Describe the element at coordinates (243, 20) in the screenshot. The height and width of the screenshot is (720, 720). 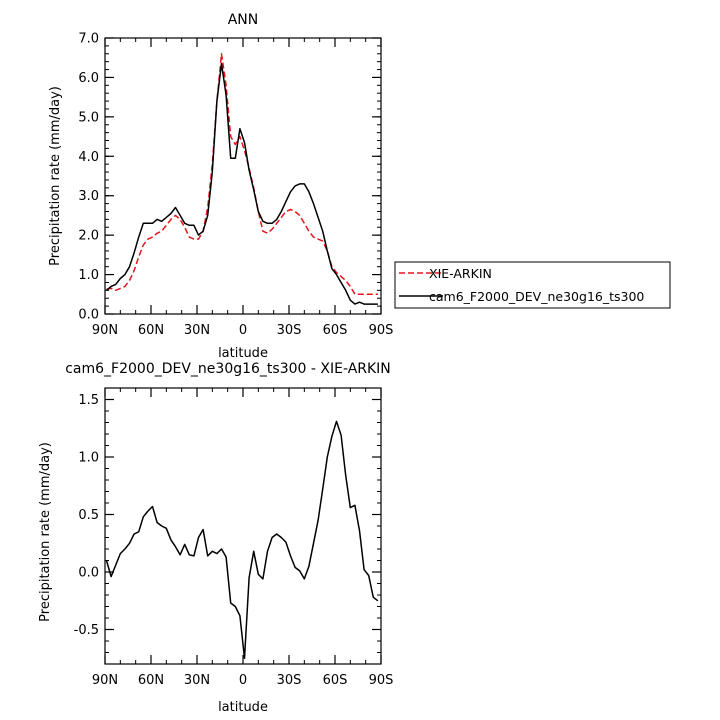
I see `top-title: ANN` at that location.